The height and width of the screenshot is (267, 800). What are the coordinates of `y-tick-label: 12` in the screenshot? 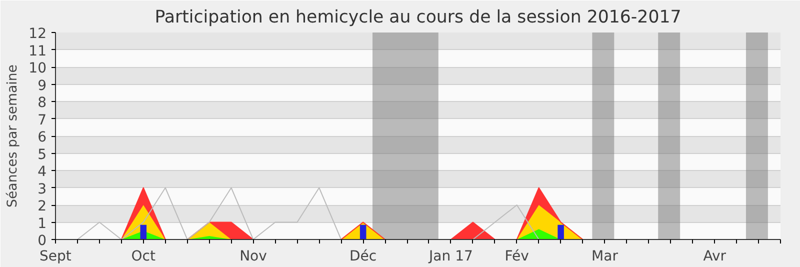 It's located at (37, 34).